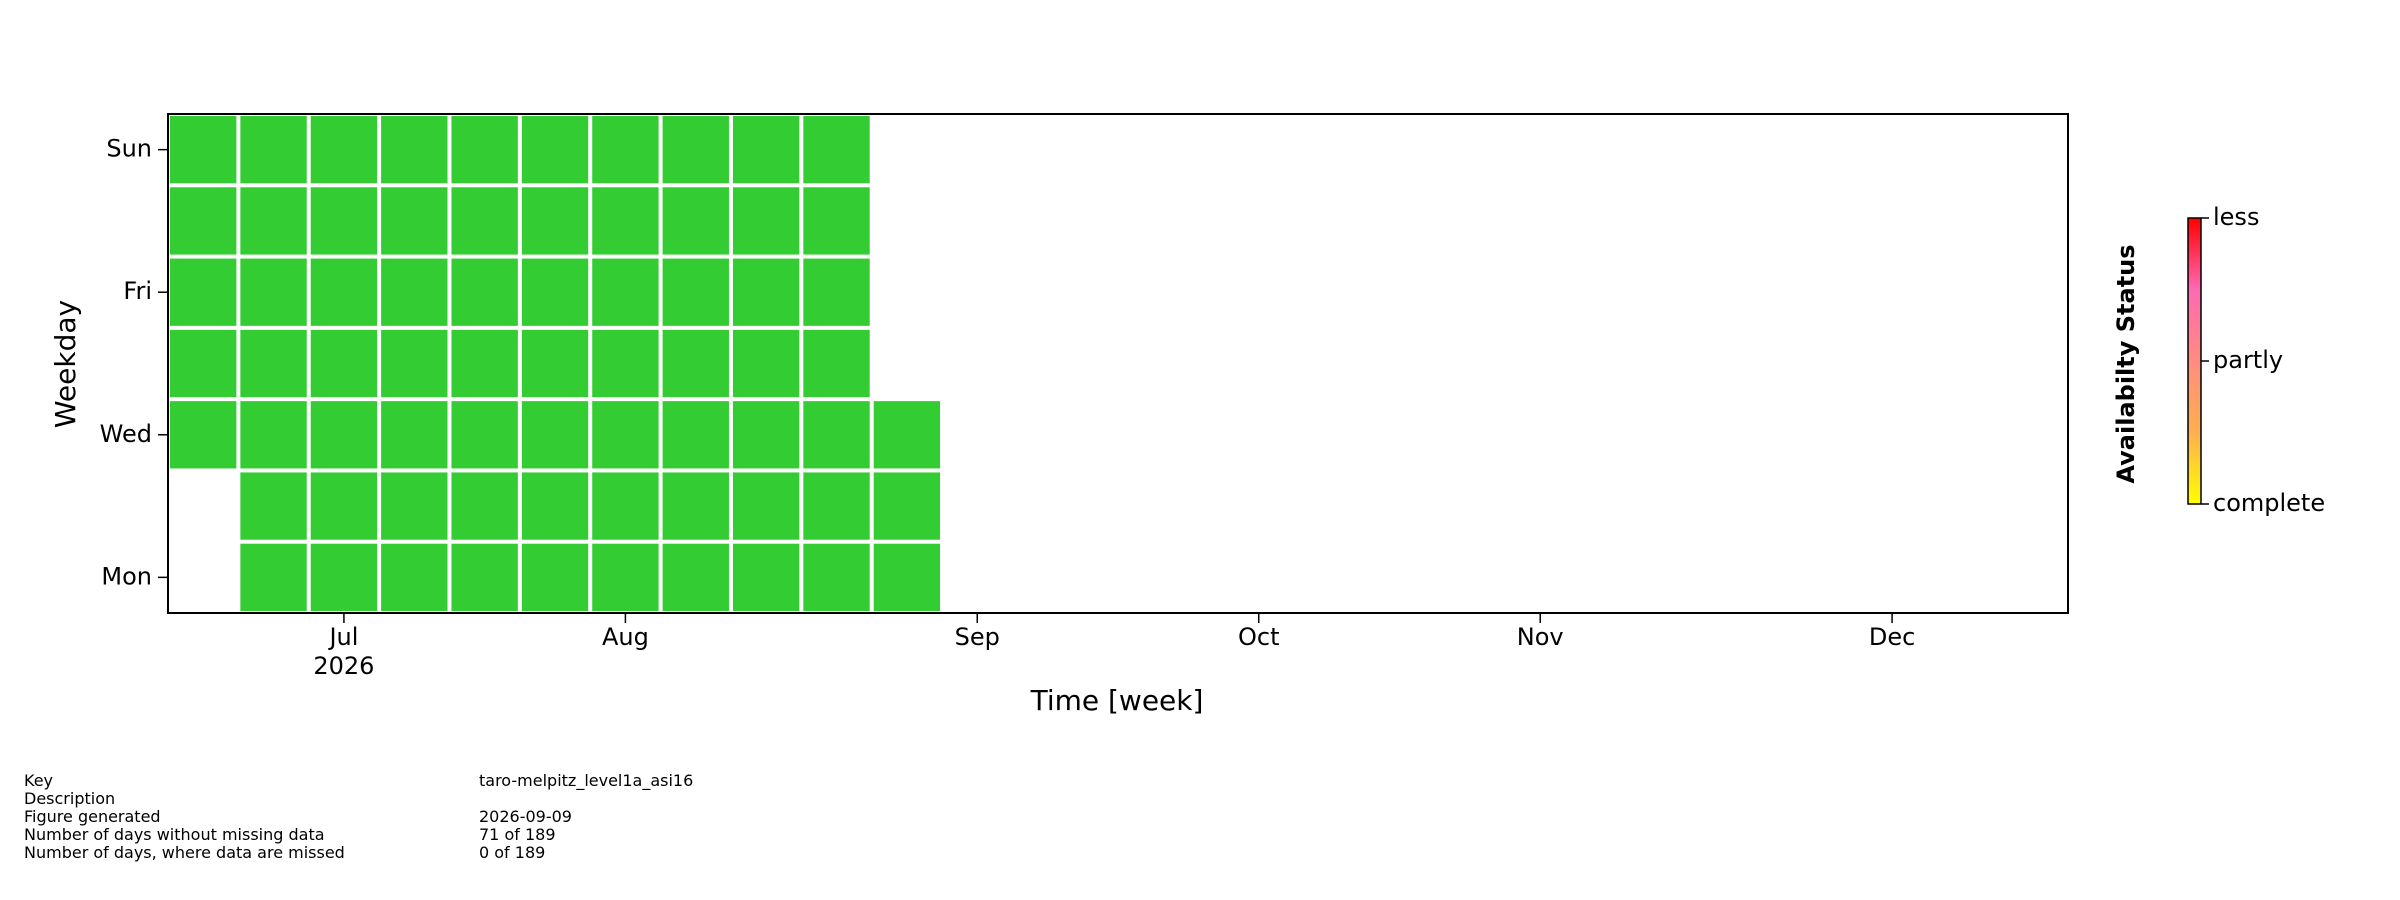 This screenshot has height=900, width=2400. Describe the element at coordinates (586, 781) in the screenshot. I see `footer-value: taro-melpitz_level1a_asi16` at that location.